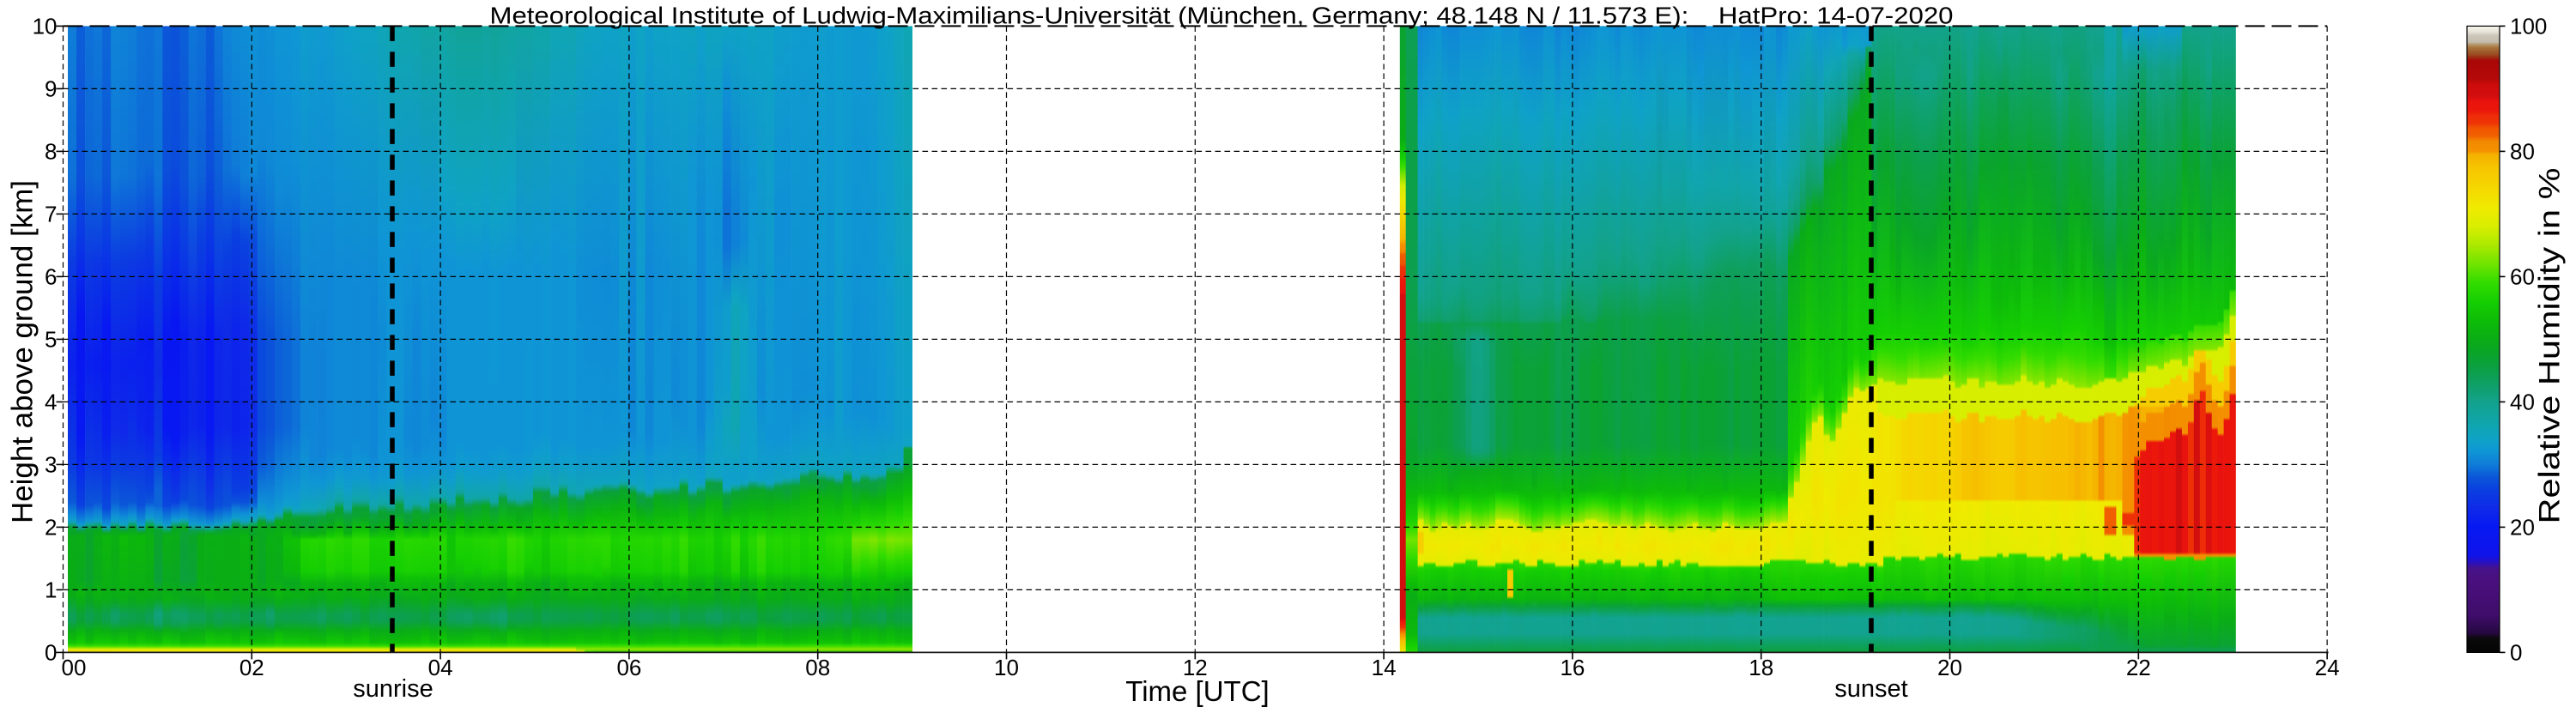  What do you see at coordinates (51, 89) in the screenshot?
I see `svg-text: 9` at bounding box center [51, 89].